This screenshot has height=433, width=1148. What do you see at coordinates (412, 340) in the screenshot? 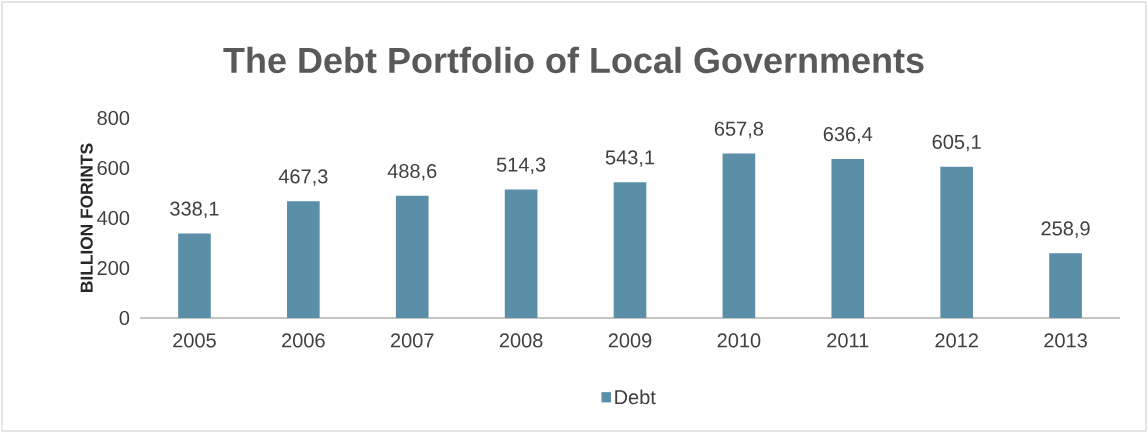
I see `x-tick-label: 2007` at bounding box center [412, 340].